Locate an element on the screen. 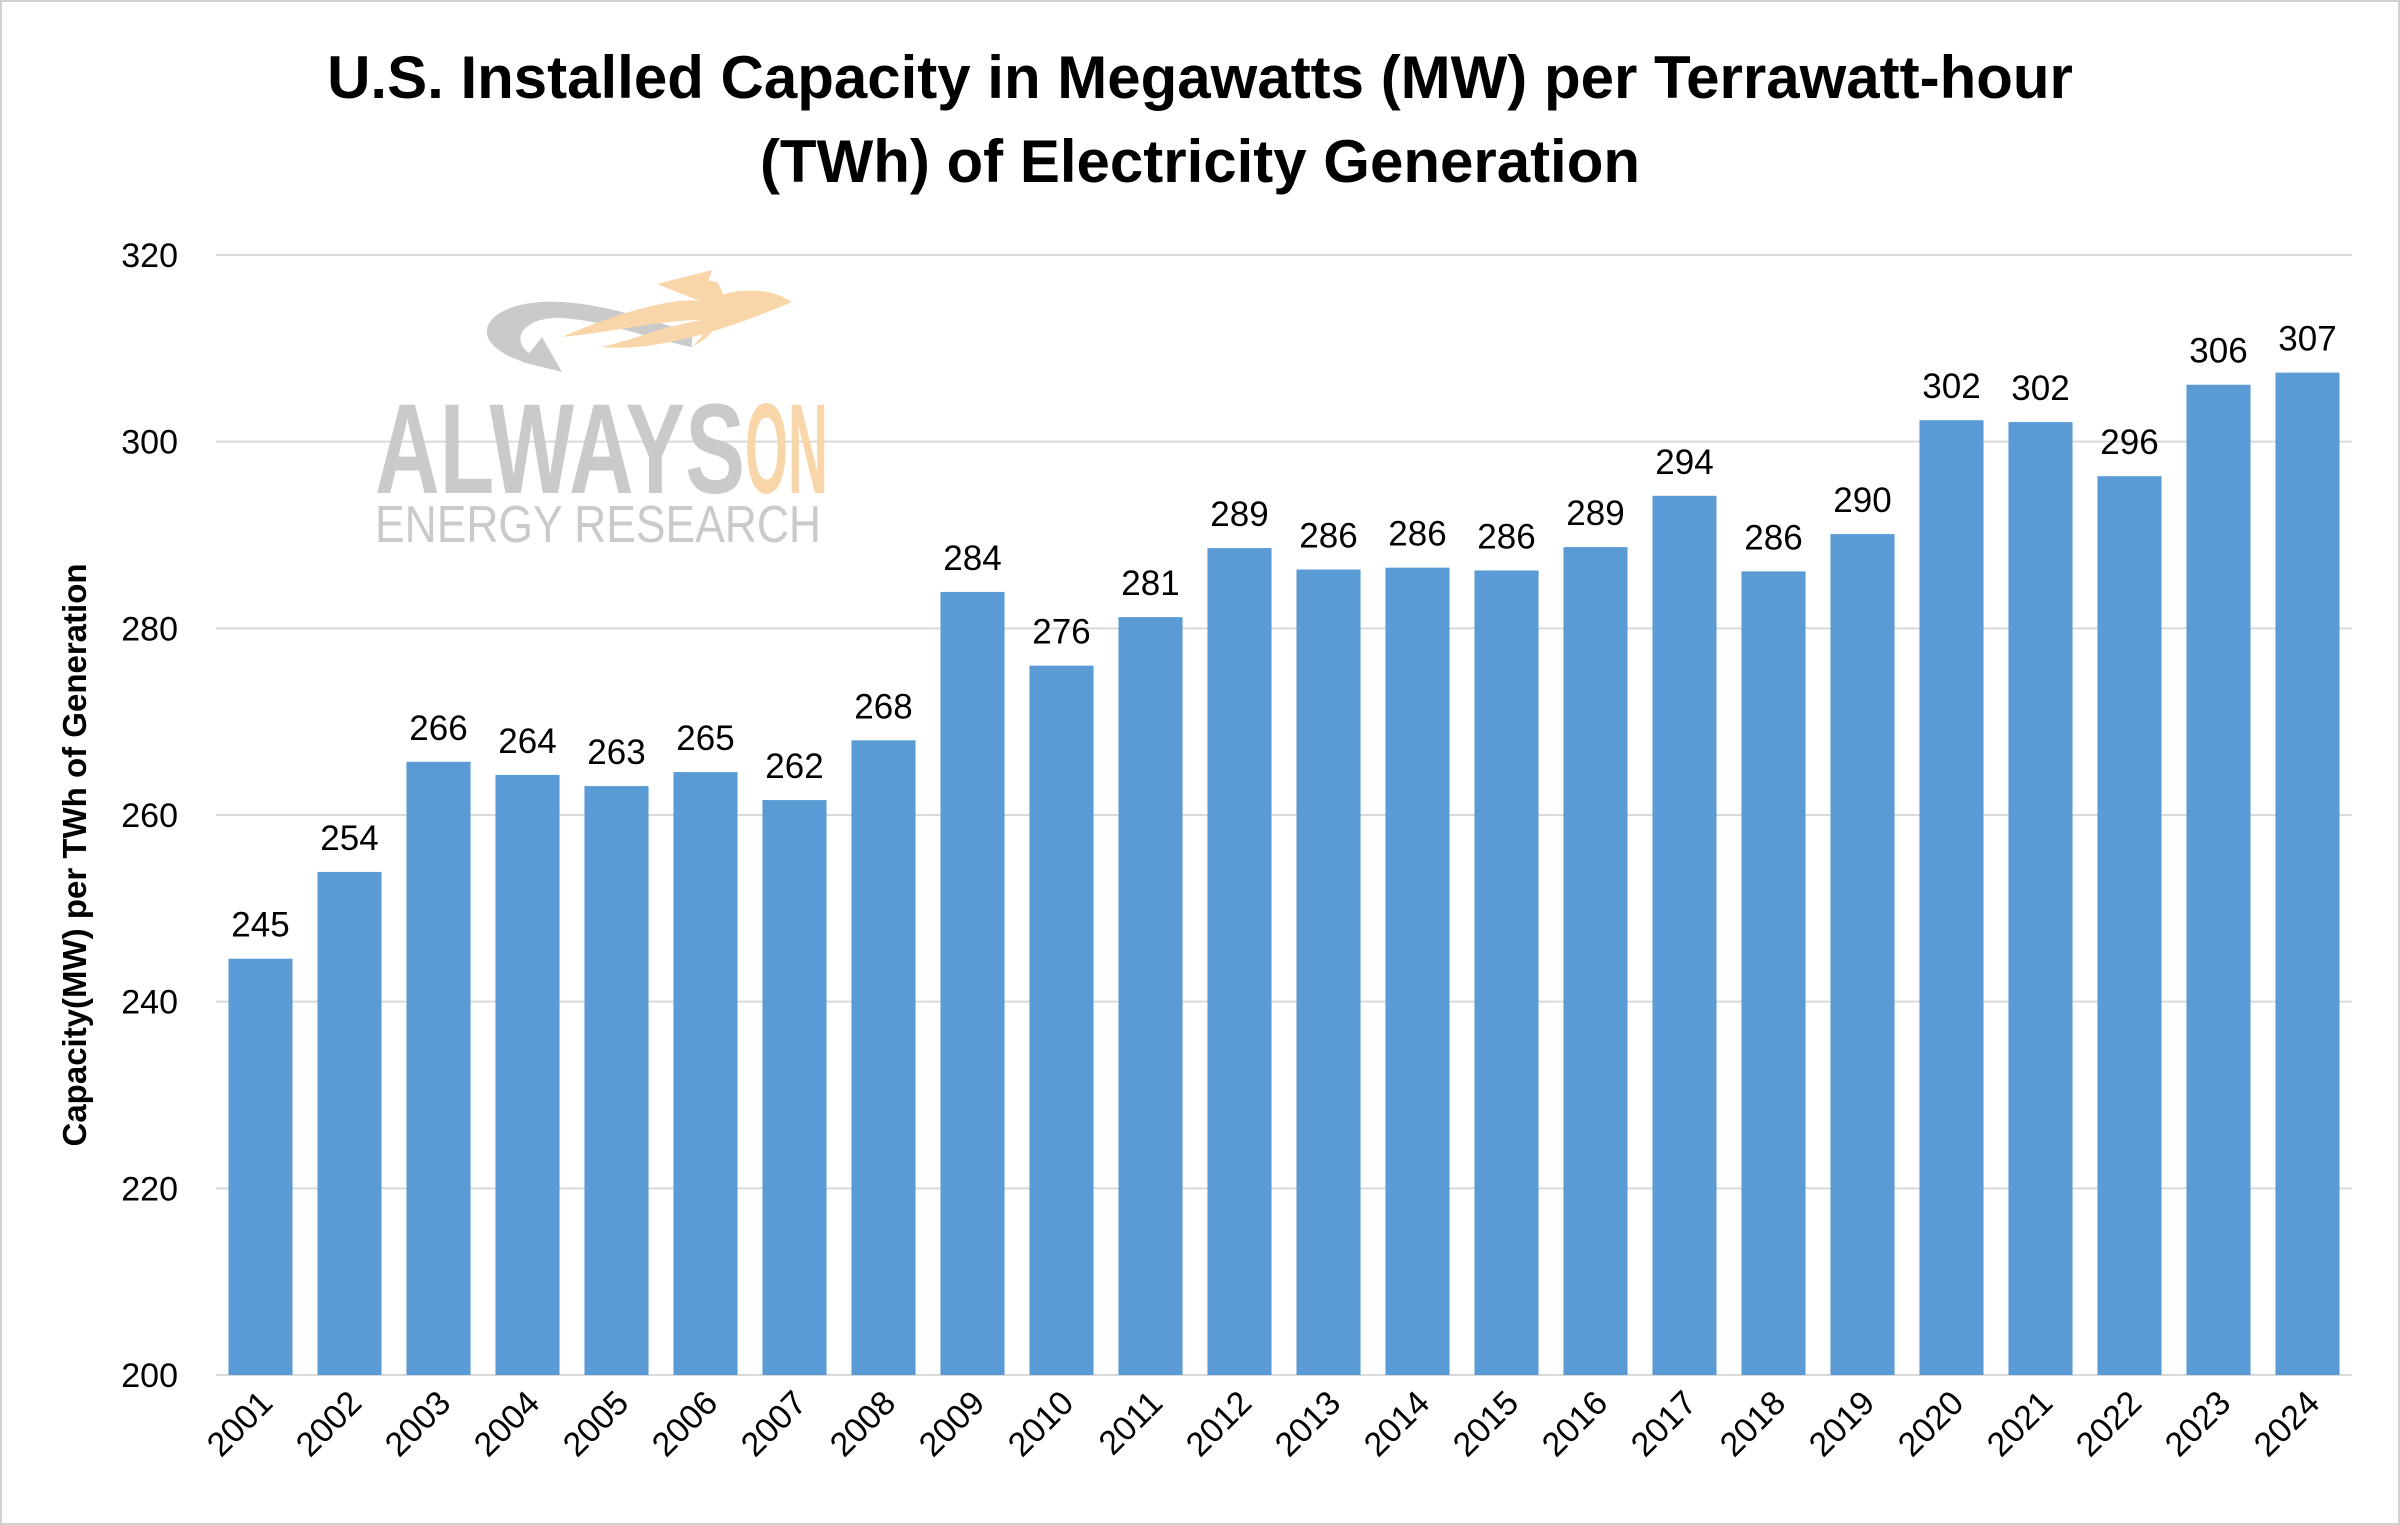 This screenshot has height=1525, width=2400. x-tick-label-2006: 2006 is located at coordinates (685, 1424).